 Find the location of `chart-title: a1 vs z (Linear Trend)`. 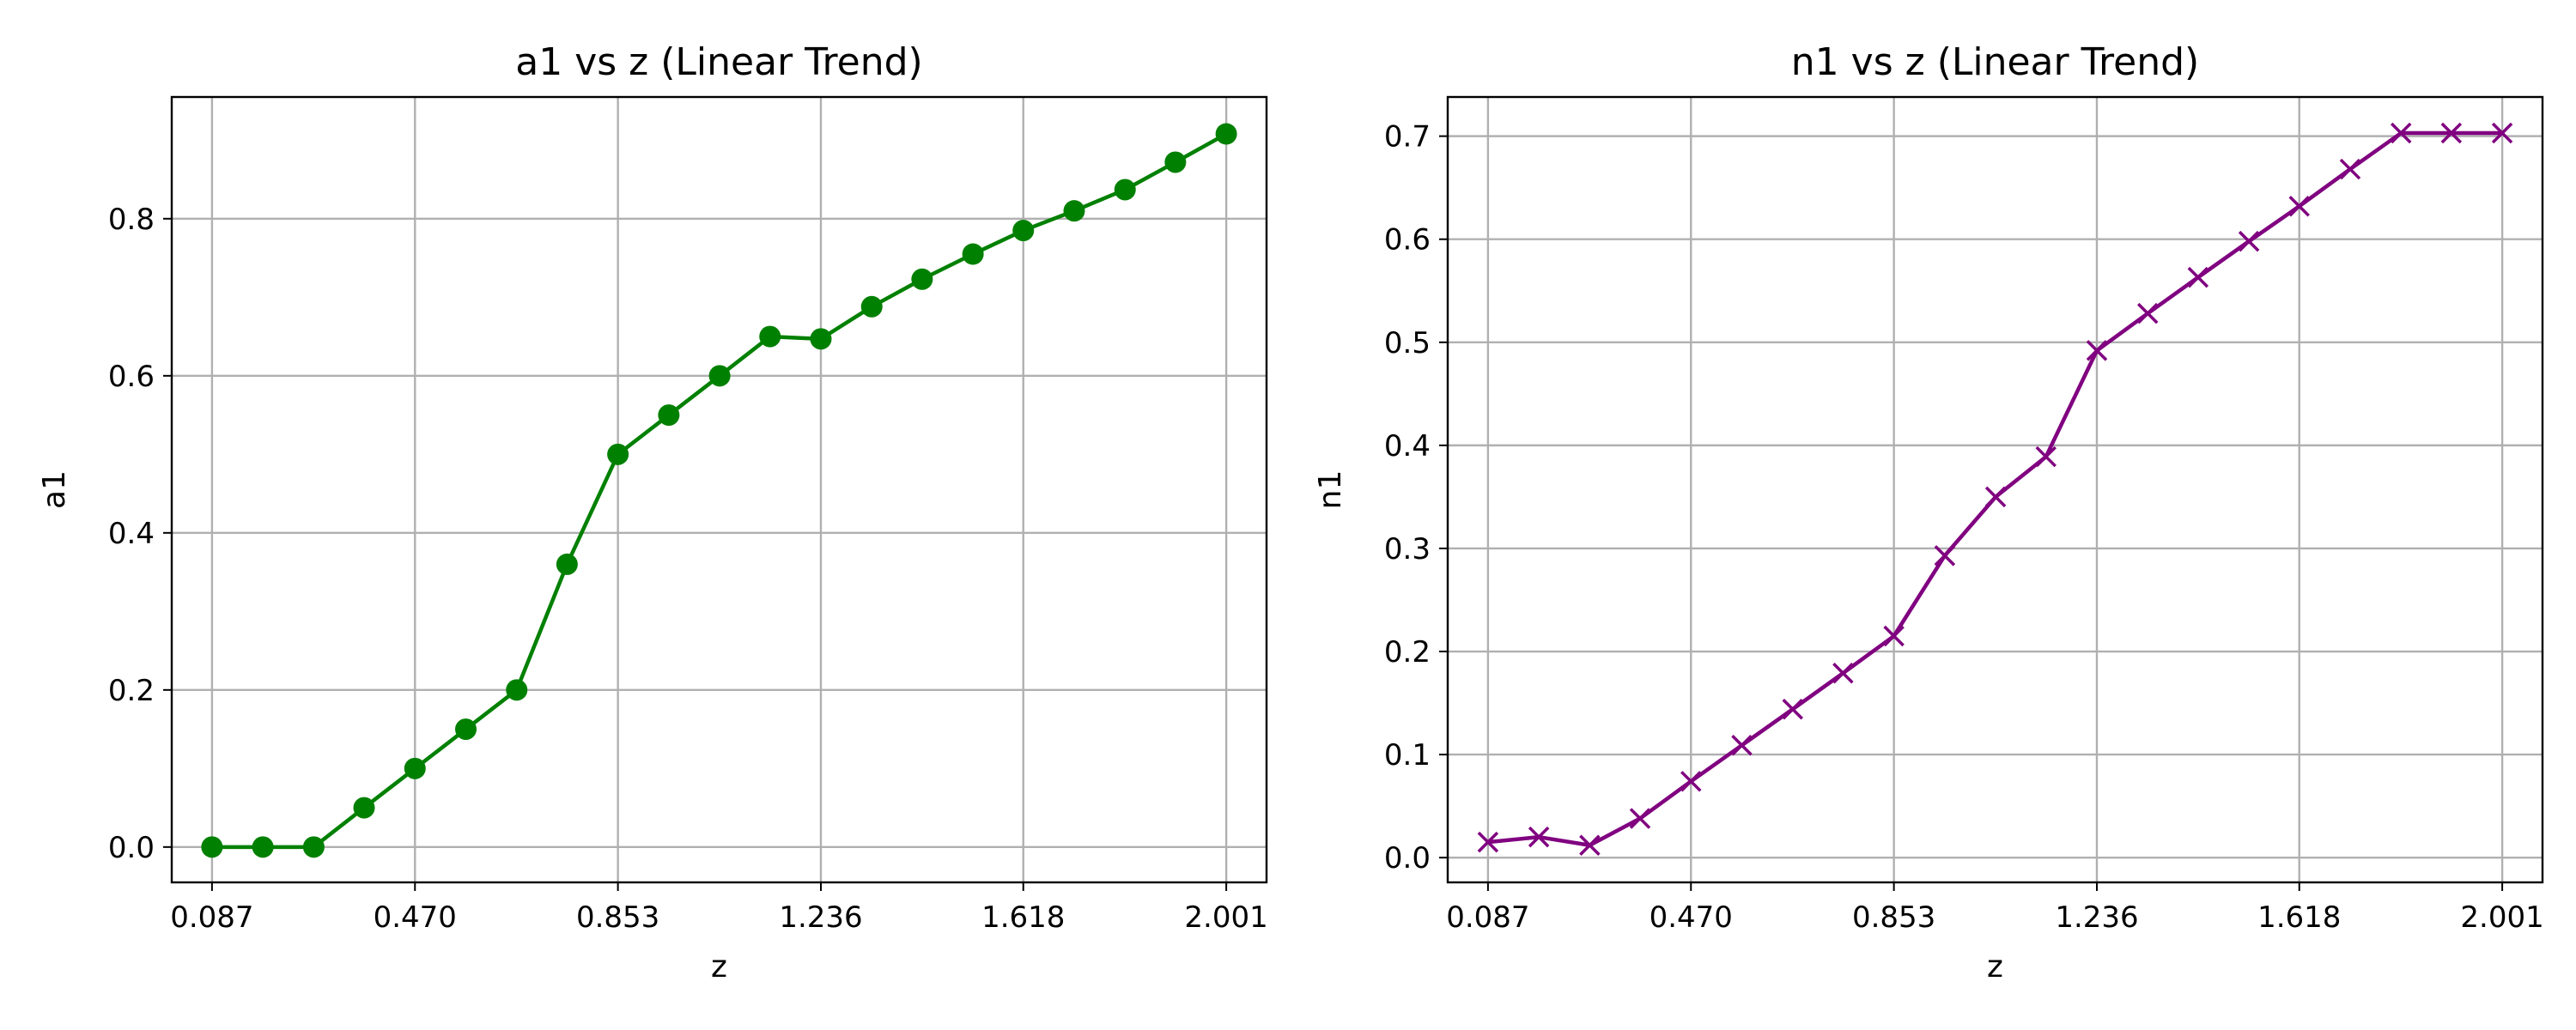

chart-title: a1 vs z (Linear Trend) is located at coordinates (718, 62).